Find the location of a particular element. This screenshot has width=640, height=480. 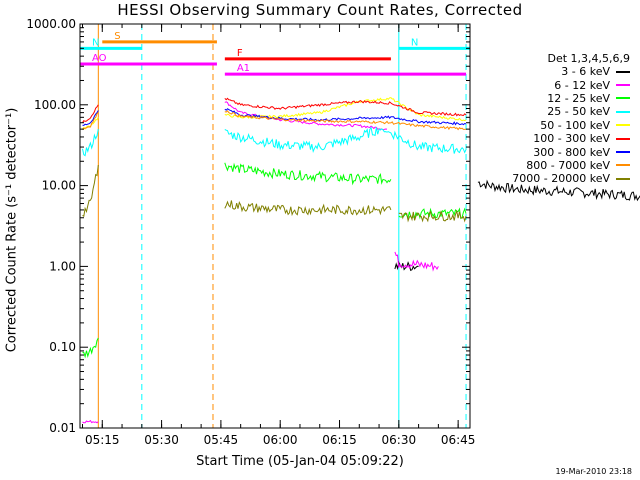

footer-timestamp: 19-Mar-2010 23:18 is located at coordinates (594, 471).